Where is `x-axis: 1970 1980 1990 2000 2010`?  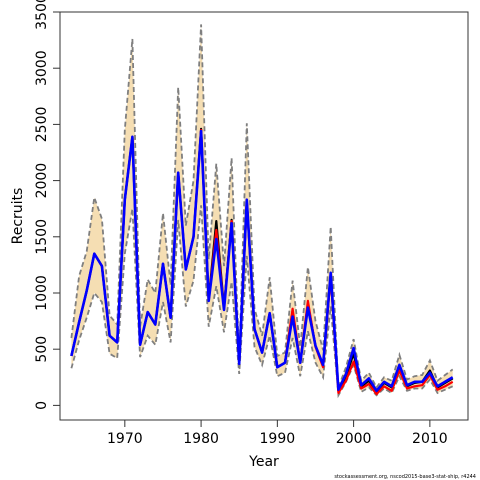 x-axis: 1970 1980 1990 2000 2010 is located at coordinates (277, 433).